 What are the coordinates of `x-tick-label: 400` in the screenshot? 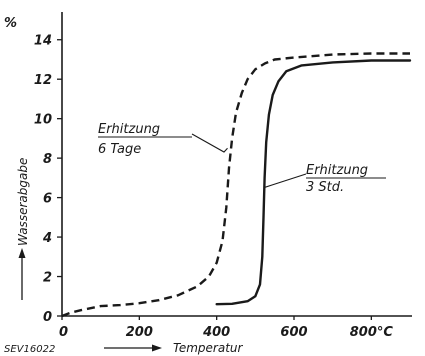 It's located at (216, 332).